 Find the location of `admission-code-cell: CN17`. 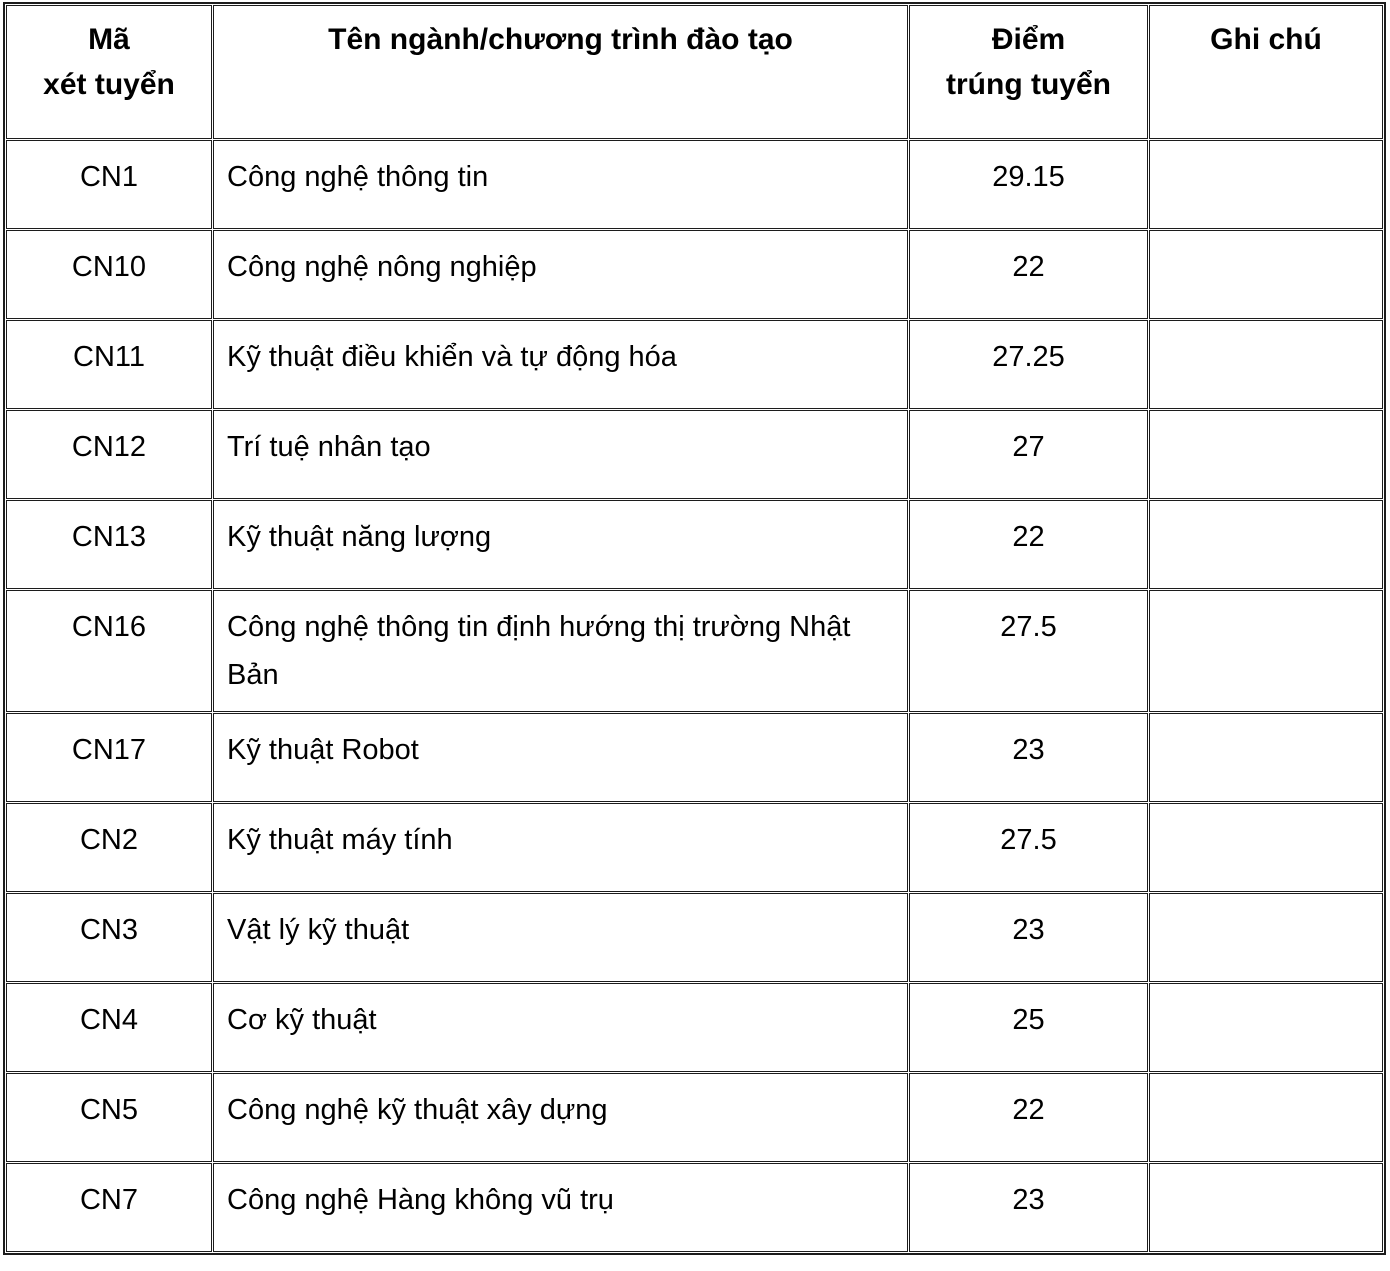

admission-code-cell: CN17 is located at coordinates (109, 757).